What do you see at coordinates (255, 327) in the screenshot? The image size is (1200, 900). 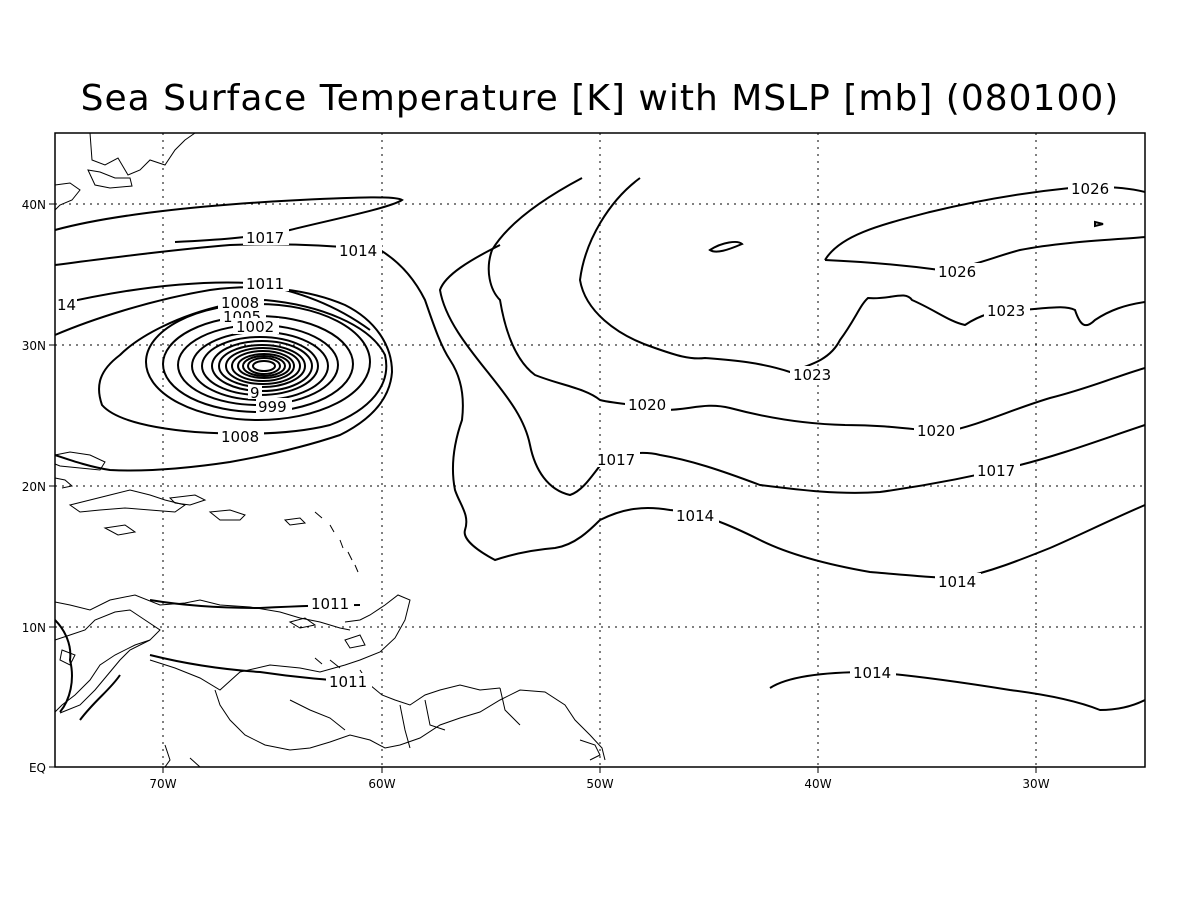 I see `contour-label: 1002` at bounding box center [255, 327].